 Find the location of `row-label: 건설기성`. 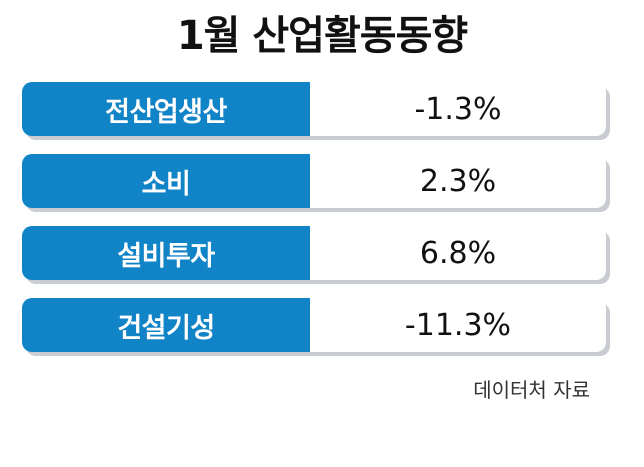

row-label: 건설기성 is located at coordinates (166, 325).